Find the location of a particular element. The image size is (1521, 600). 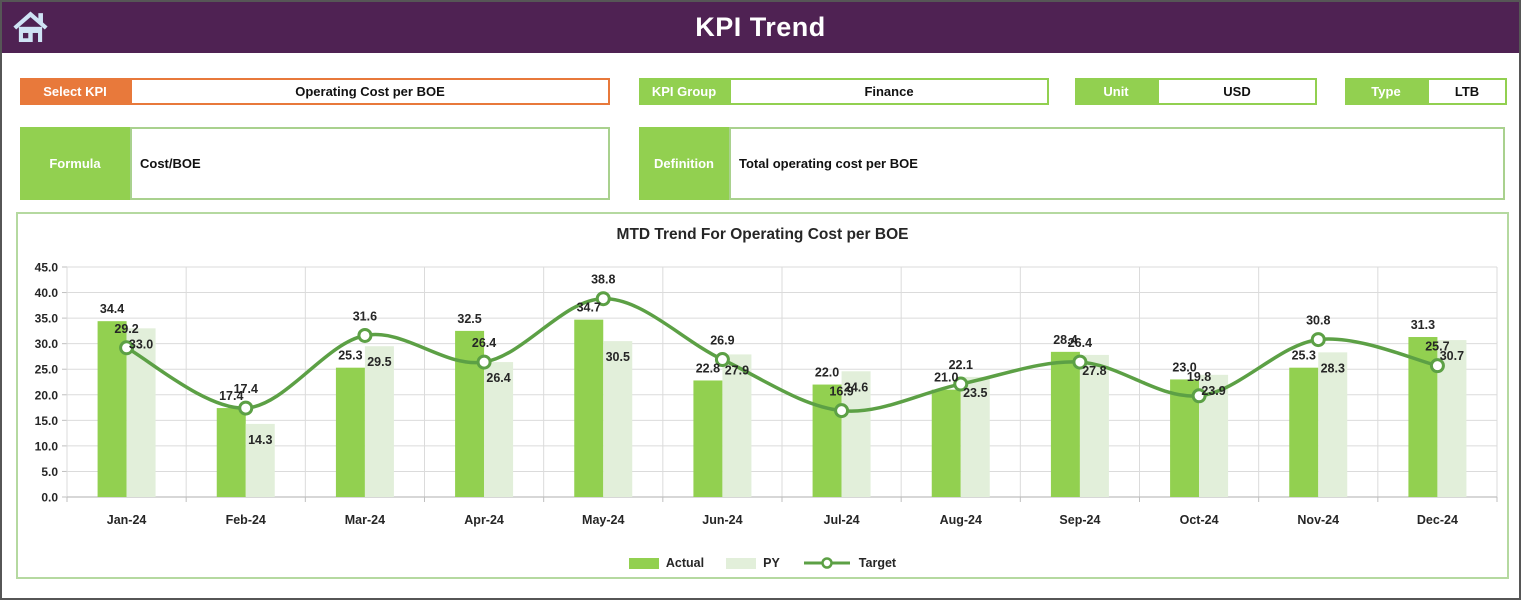

home-button is located at coordinates (30, 27).